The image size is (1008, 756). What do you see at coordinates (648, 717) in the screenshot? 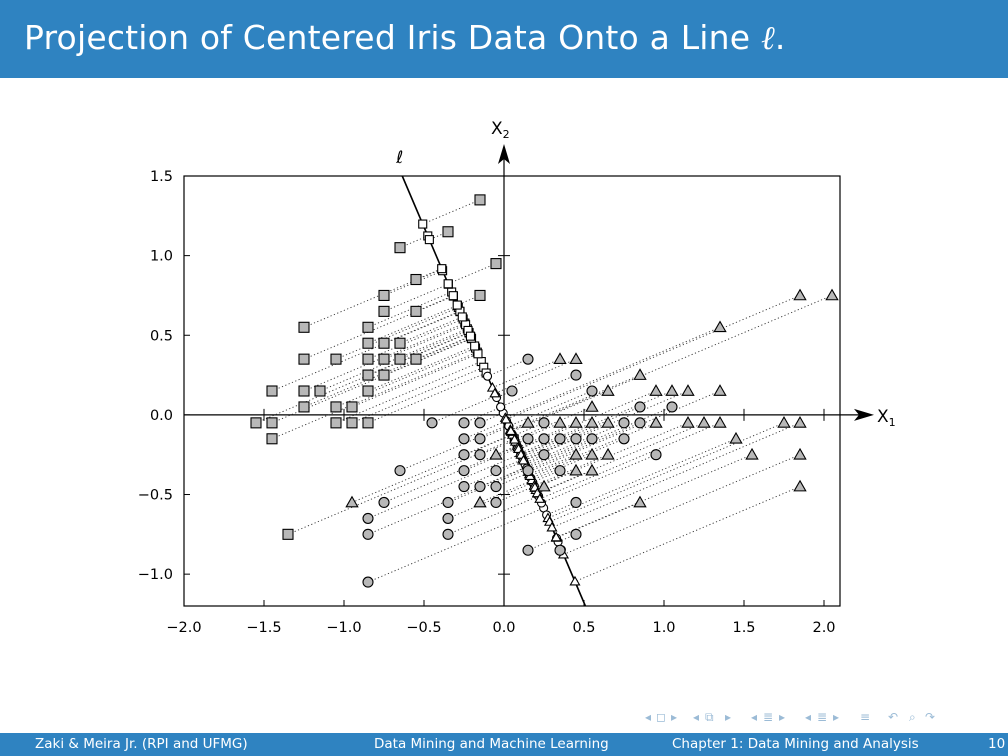
I see `first-frame-icon: ◂` at bounding box center [648, 717].